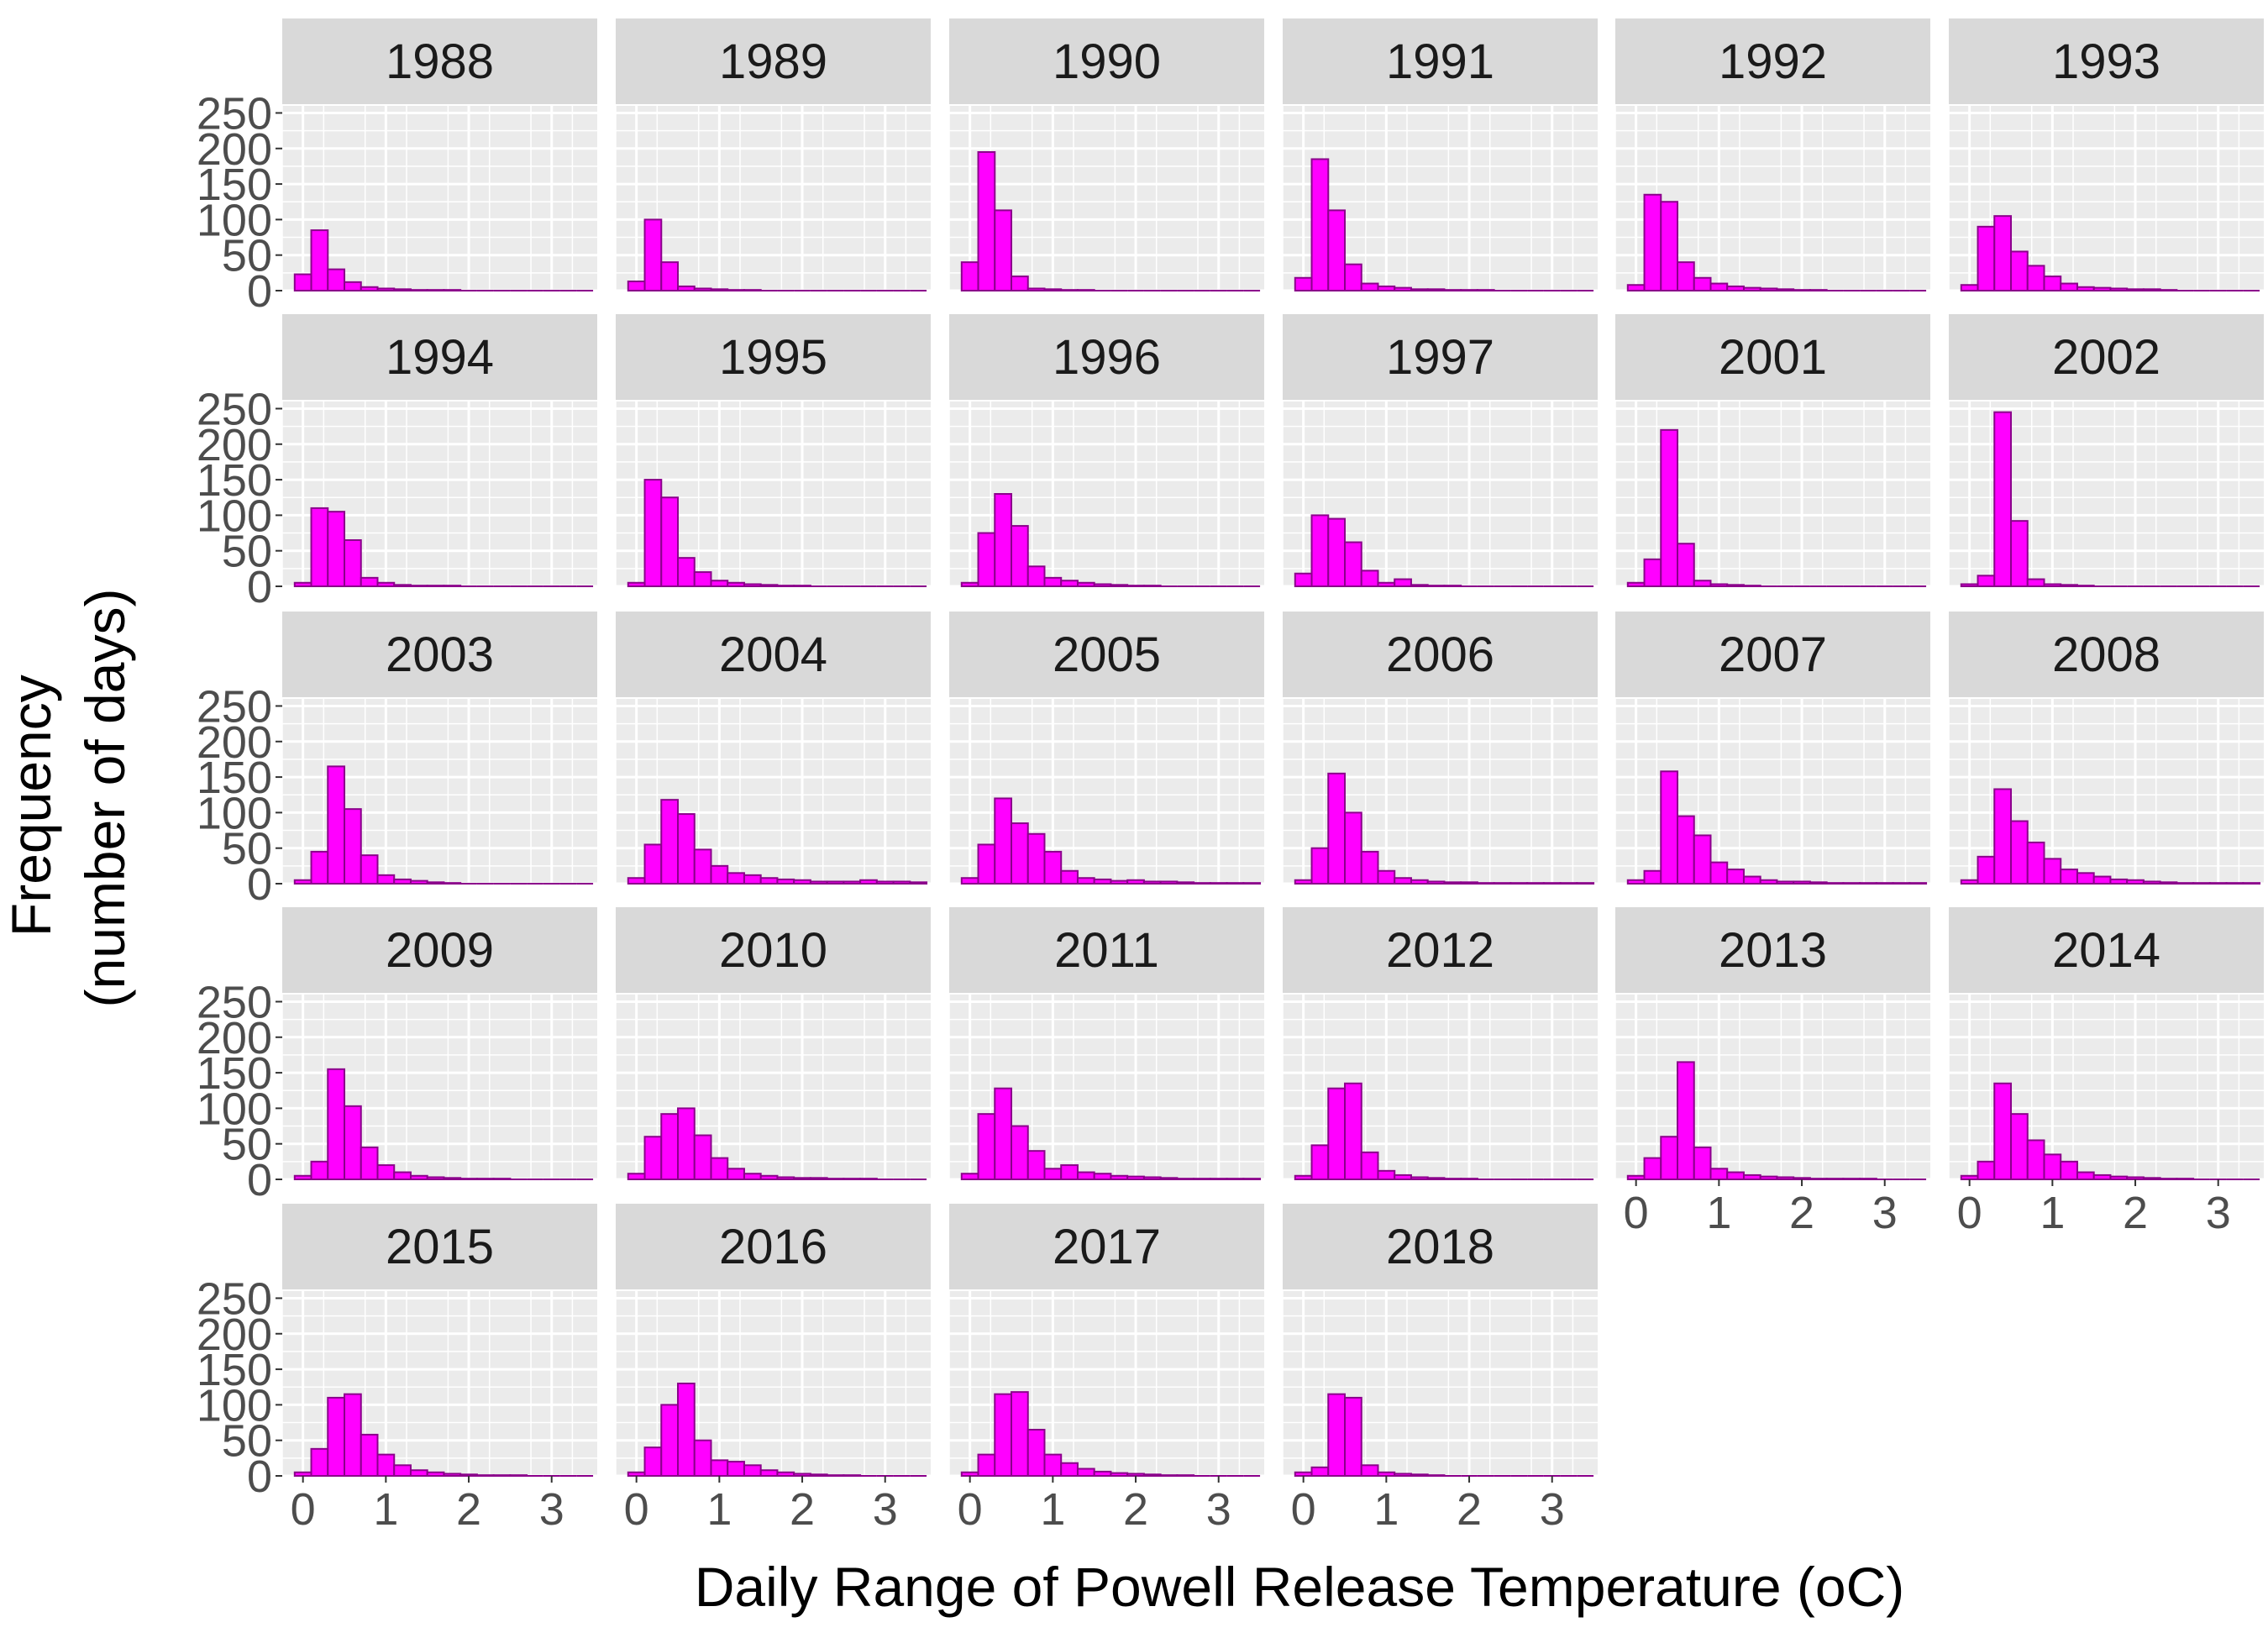 This screenshot has height=1638, width=2268. Describe the element at coordinates (1440, 950) in the screenshot. I see `facet-strip-label: 2012` at that location.